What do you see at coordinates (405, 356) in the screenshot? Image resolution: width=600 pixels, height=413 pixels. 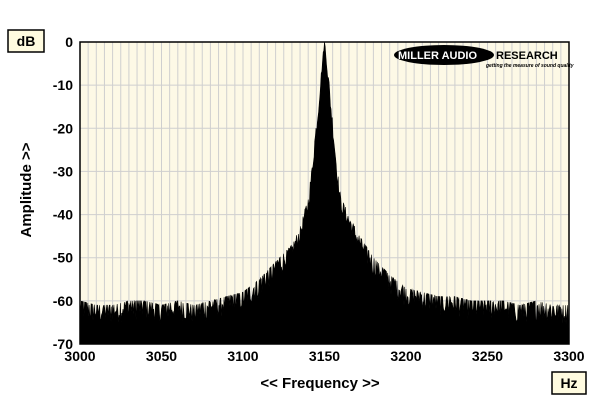 I see `x-tick-label: 3200` at bounding box center [405, 356].